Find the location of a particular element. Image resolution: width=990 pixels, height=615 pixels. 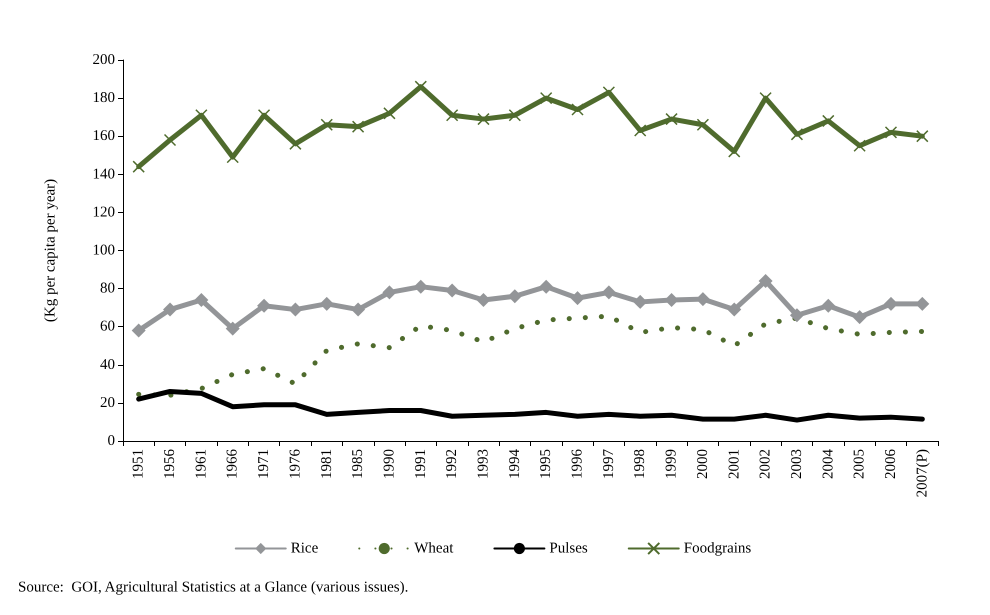

x-tick-label: 1993 is located at coordinates (483, 464).